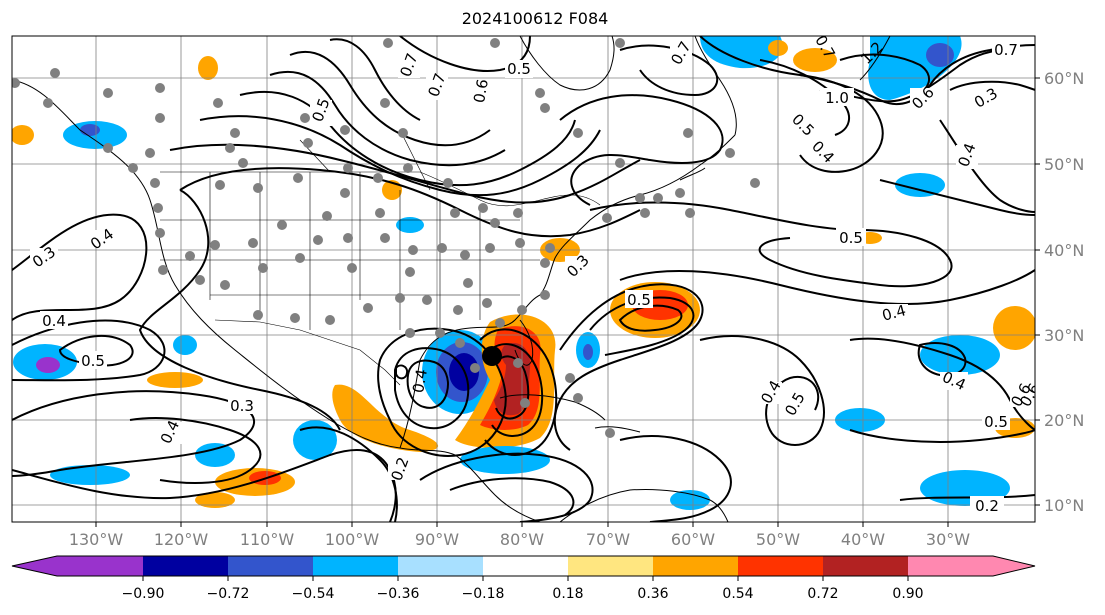 This screenshot has height=615, width=1105. I want to click on negative-anomaly-carib-s, so click(690, 500).